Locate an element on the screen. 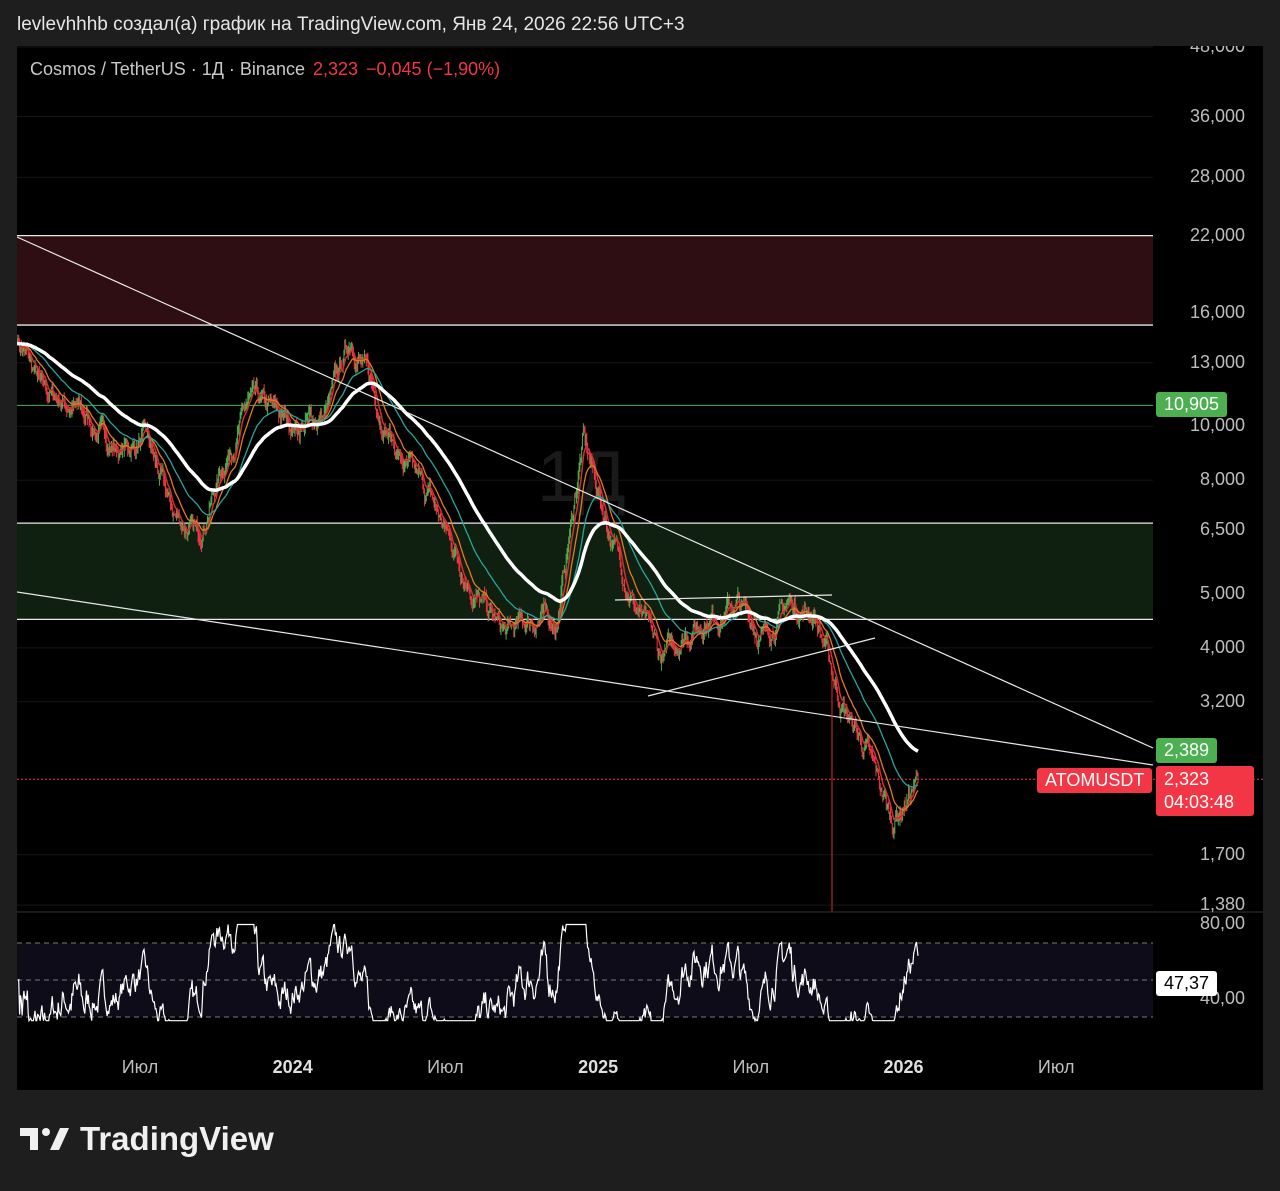  price-axis-label: 28,000 is located at coordinates (1217, 176).